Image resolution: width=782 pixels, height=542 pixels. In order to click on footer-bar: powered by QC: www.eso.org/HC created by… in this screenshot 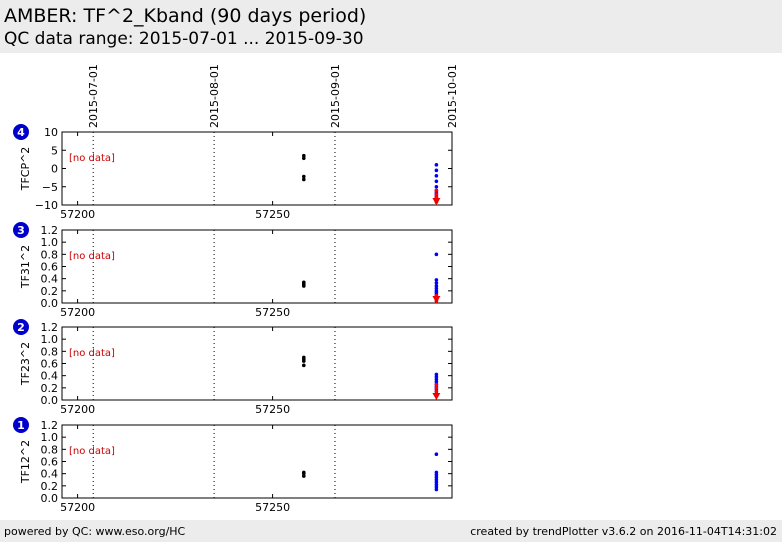, I will do `click(391, 531)`.